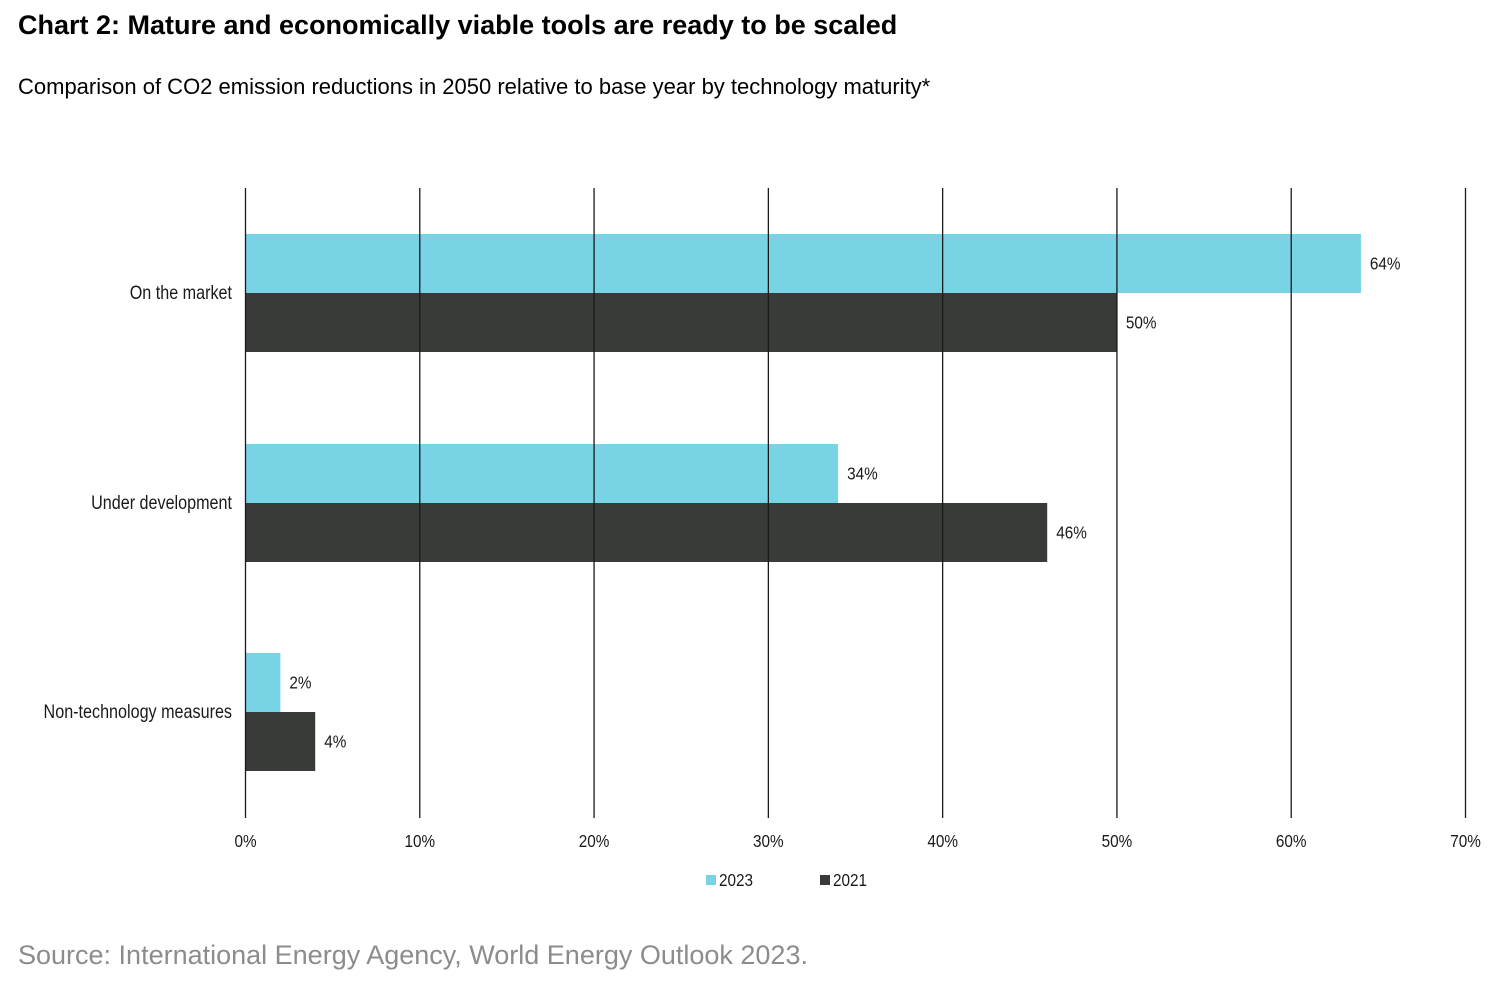 The height and width of the screenshot is (996, 1500). Describe the element at coordinates (862, 473) in the screenshot. I see `data-label: 34%` at that location.